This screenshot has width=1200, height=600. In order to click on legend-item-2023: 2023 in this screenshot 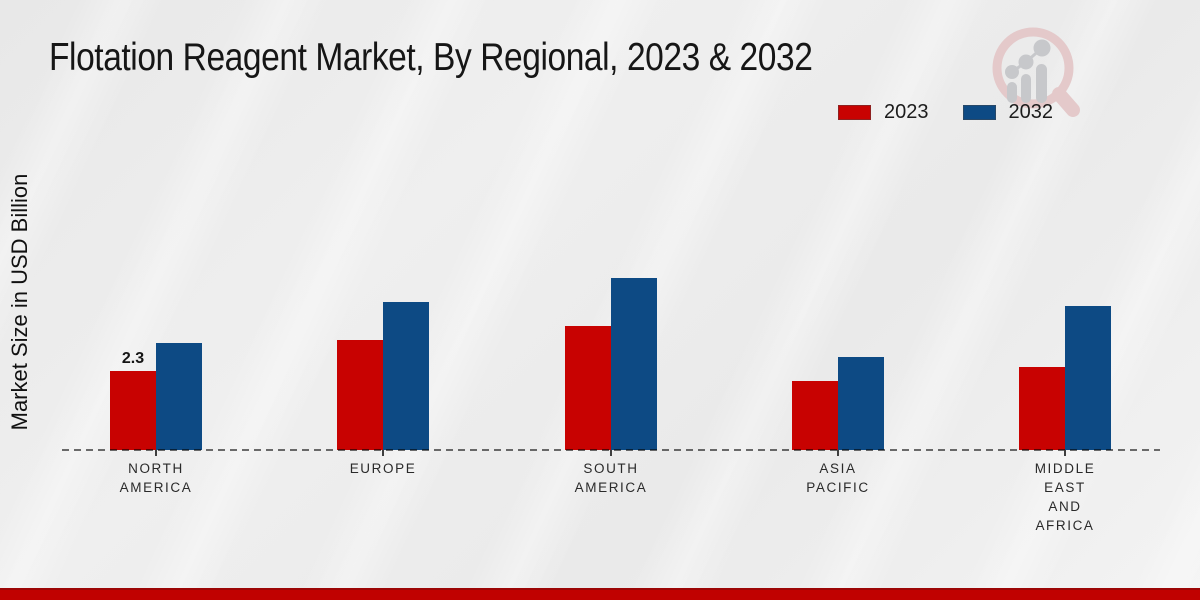, I will do `click(883, 112)`.